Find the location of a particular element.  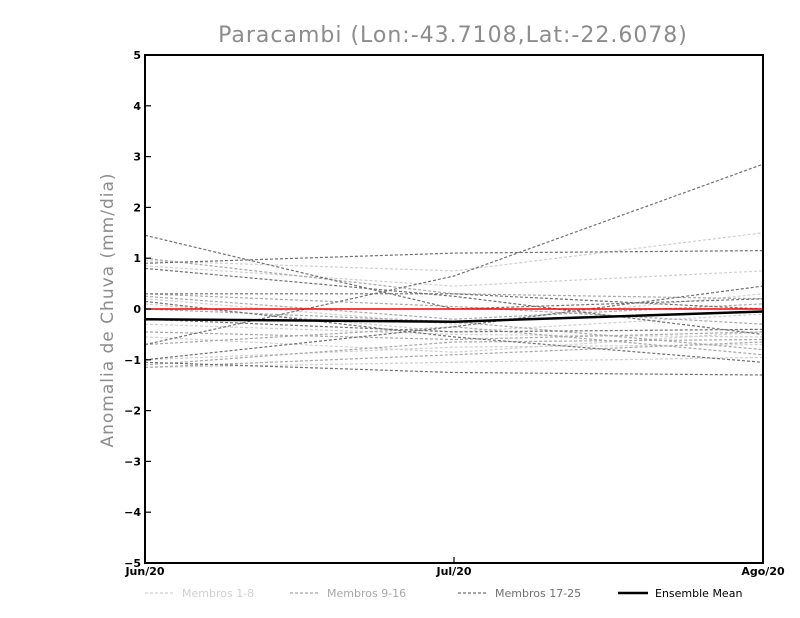

y-tick-label: −3 is located at coordinates (132, 461).